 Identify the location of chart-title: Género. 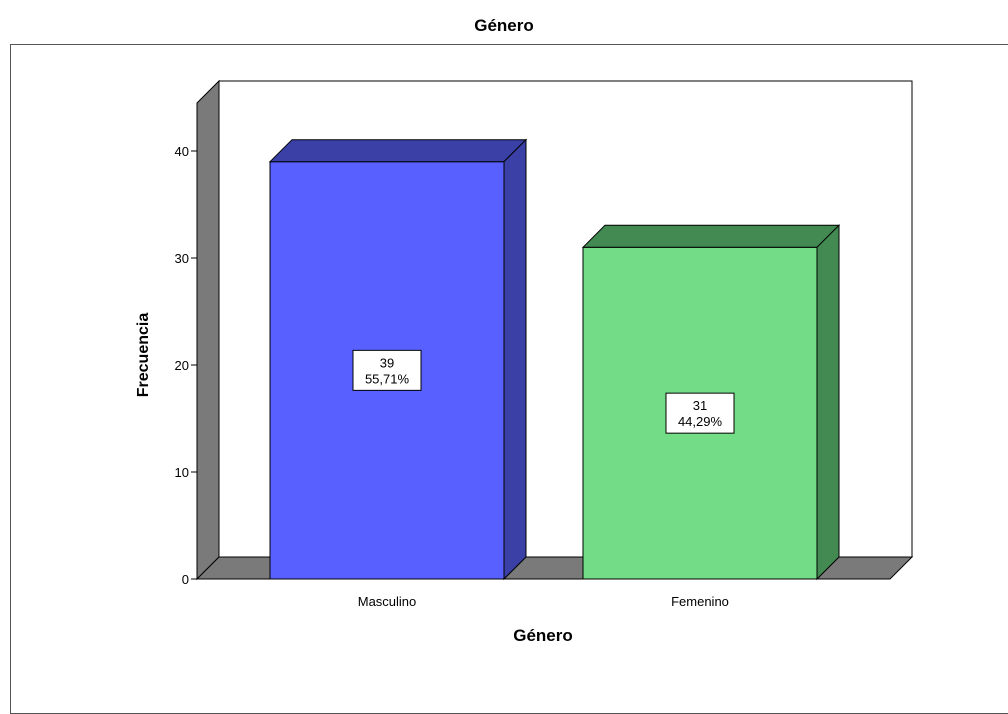
(504, 25).